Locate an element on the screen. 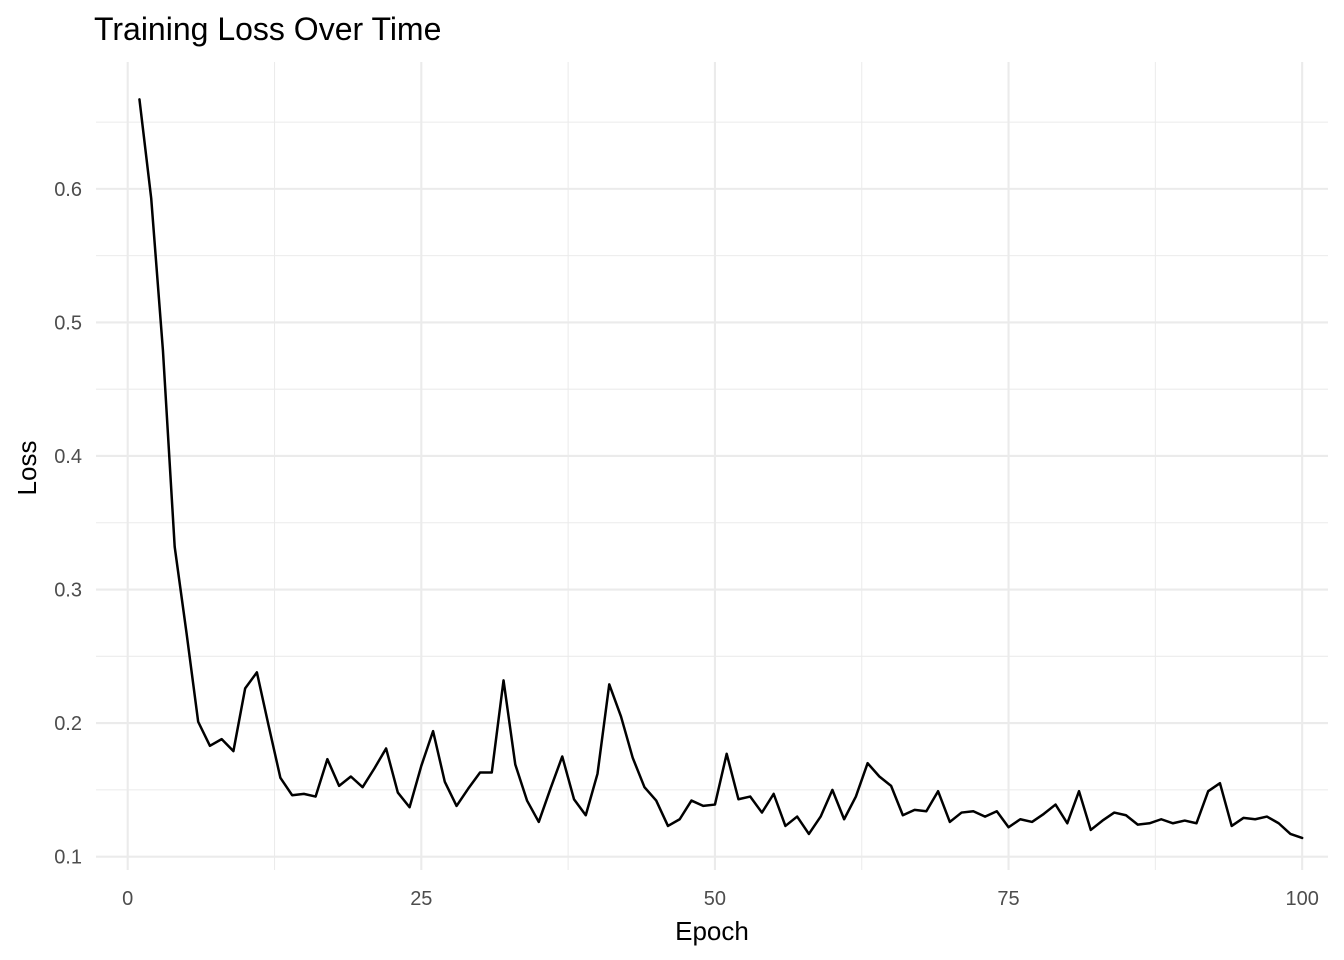 The image size is (1344, 960). x-tick-label: 100 is located at coordinates (1301, 899).